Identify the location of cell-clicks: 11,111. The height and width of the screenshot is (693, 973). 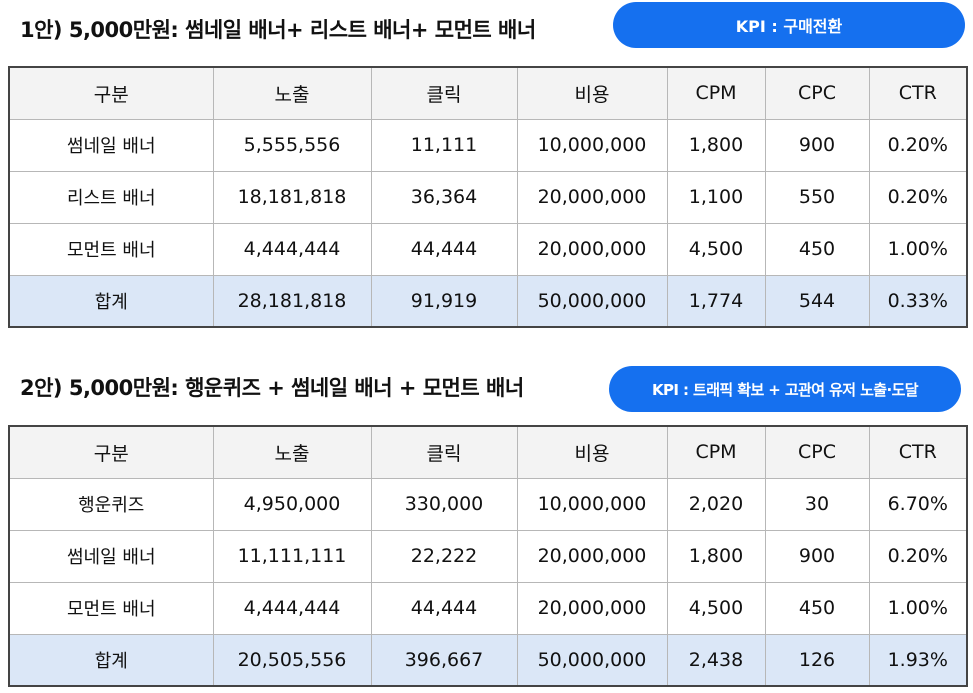
(444, 145).